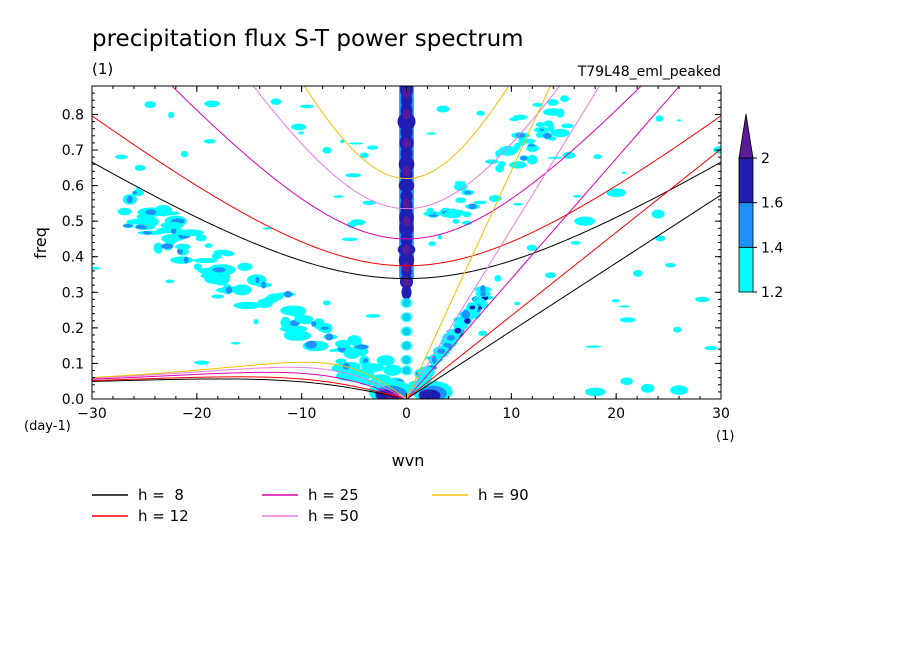  What do you see at coordinates (73, 258) in the screenshot?
I see `y-tick-label: 0.4` at bounding box center [73, 258].